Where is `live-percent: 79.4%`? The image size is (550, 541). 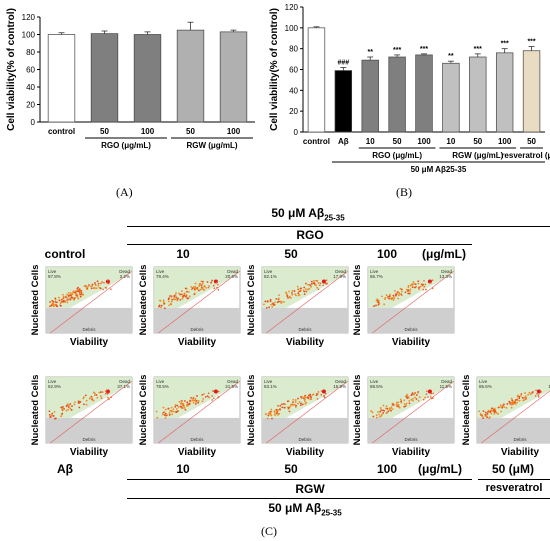
live-percent: 79.4% is located at coordinates (162, 276).